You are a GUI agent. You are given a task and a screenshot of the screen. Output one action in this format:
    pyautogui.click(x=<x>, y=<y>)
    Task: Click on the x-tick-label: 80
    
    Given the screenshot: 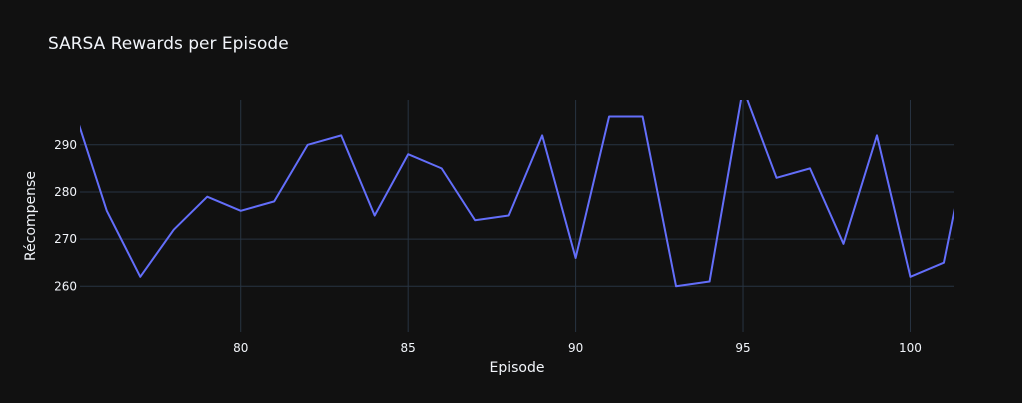 What is the action you would take?
    pyautogui.click(x=240, y=348)
    